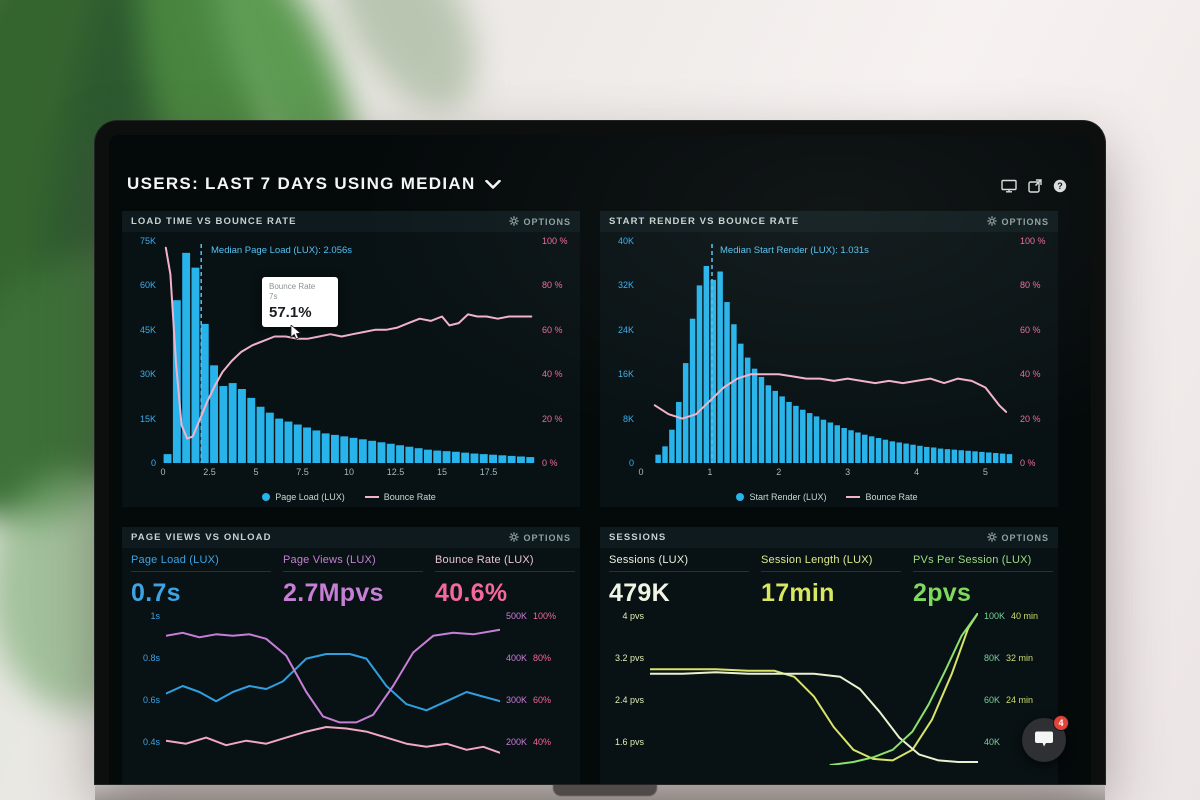 The height and width of the screenshot is (800, 1200). What do you see at coordinates (529, 700) in the screenshot?
I see `y-tick-pair: 300K 60%` at bounding box center [529, 700].